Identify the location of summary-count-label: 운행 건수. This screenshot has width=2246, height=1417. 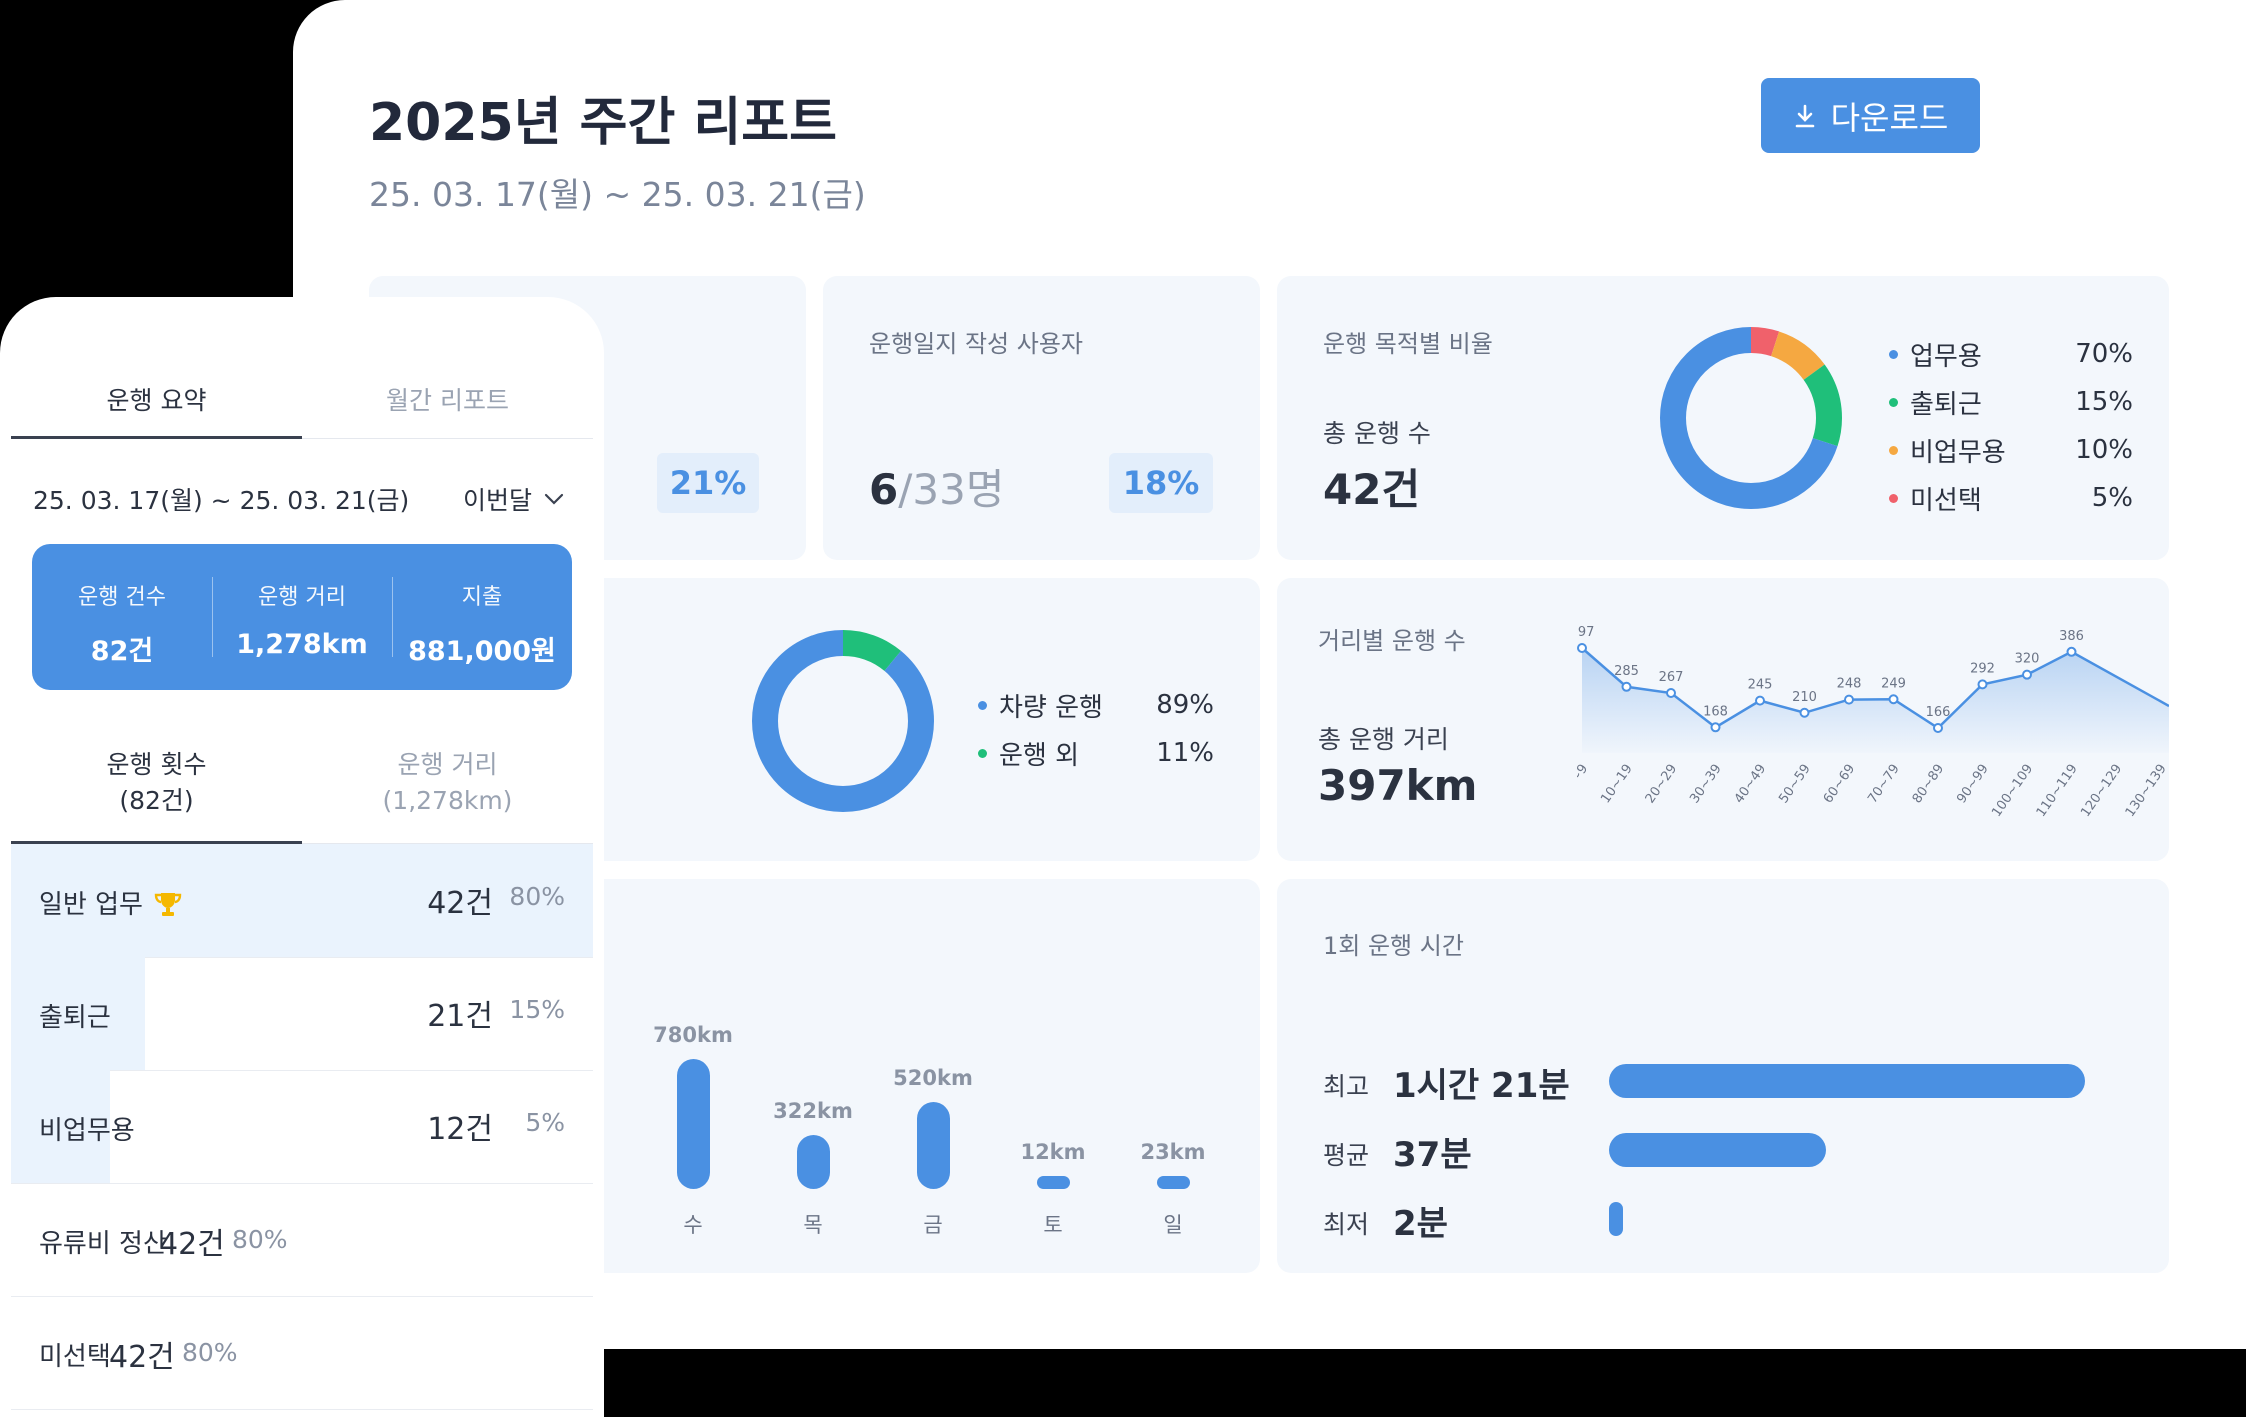
(122, 597).